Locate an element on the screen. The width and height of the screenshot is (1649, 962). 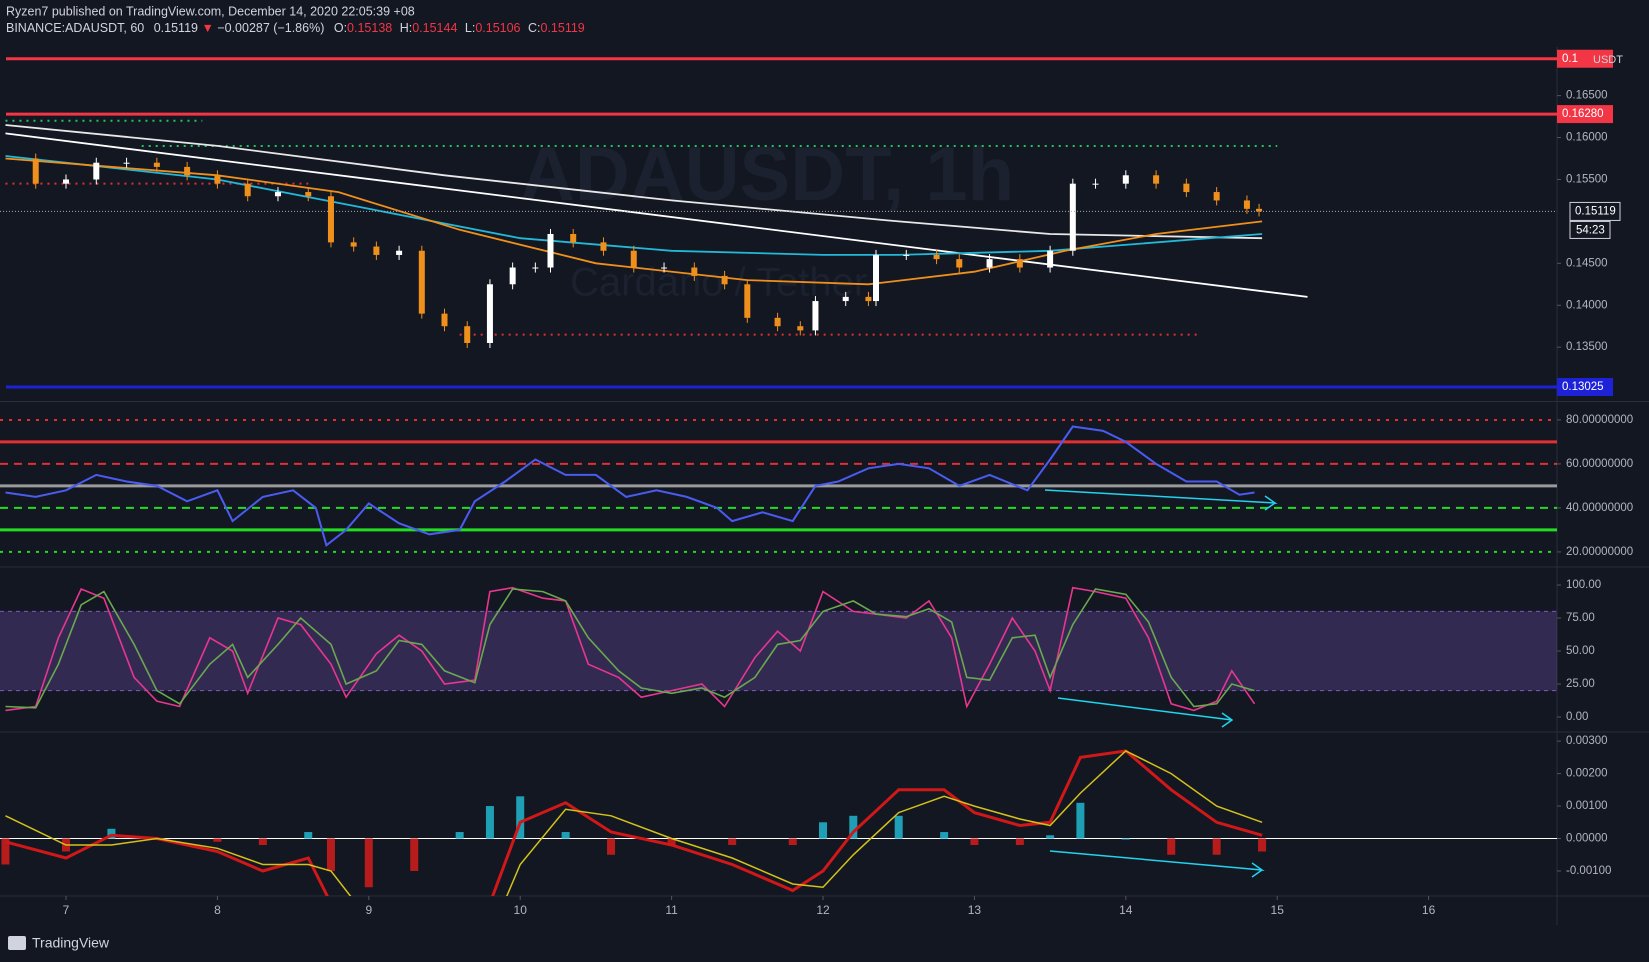
x-tick-label: 16 is located at coordinates (1429, 910).